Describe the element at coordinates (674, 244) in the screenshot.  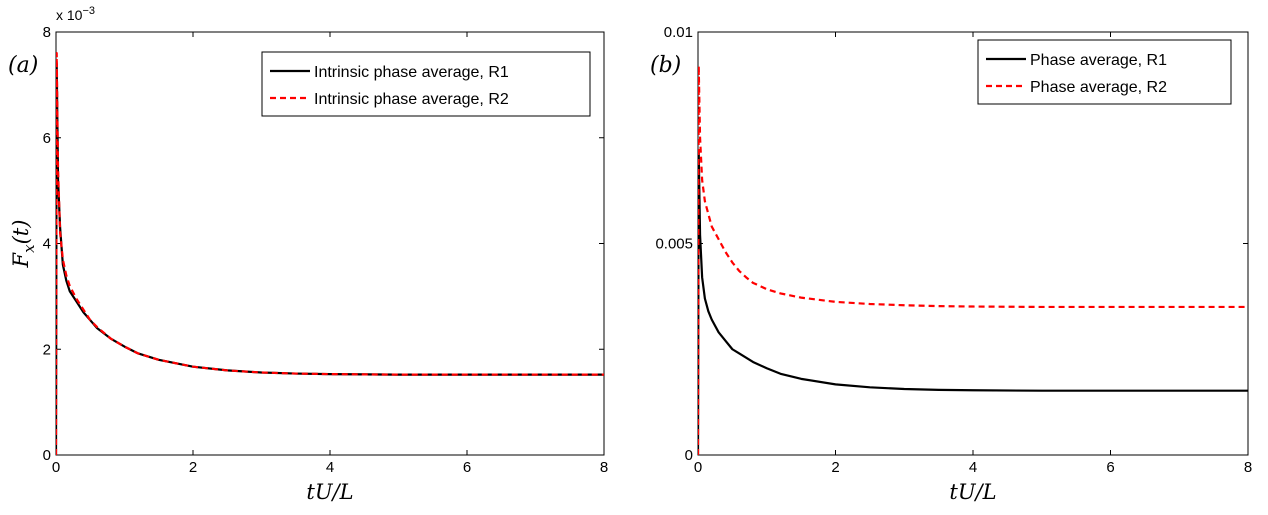
I see `y-tick-label: 0.005` at that location.